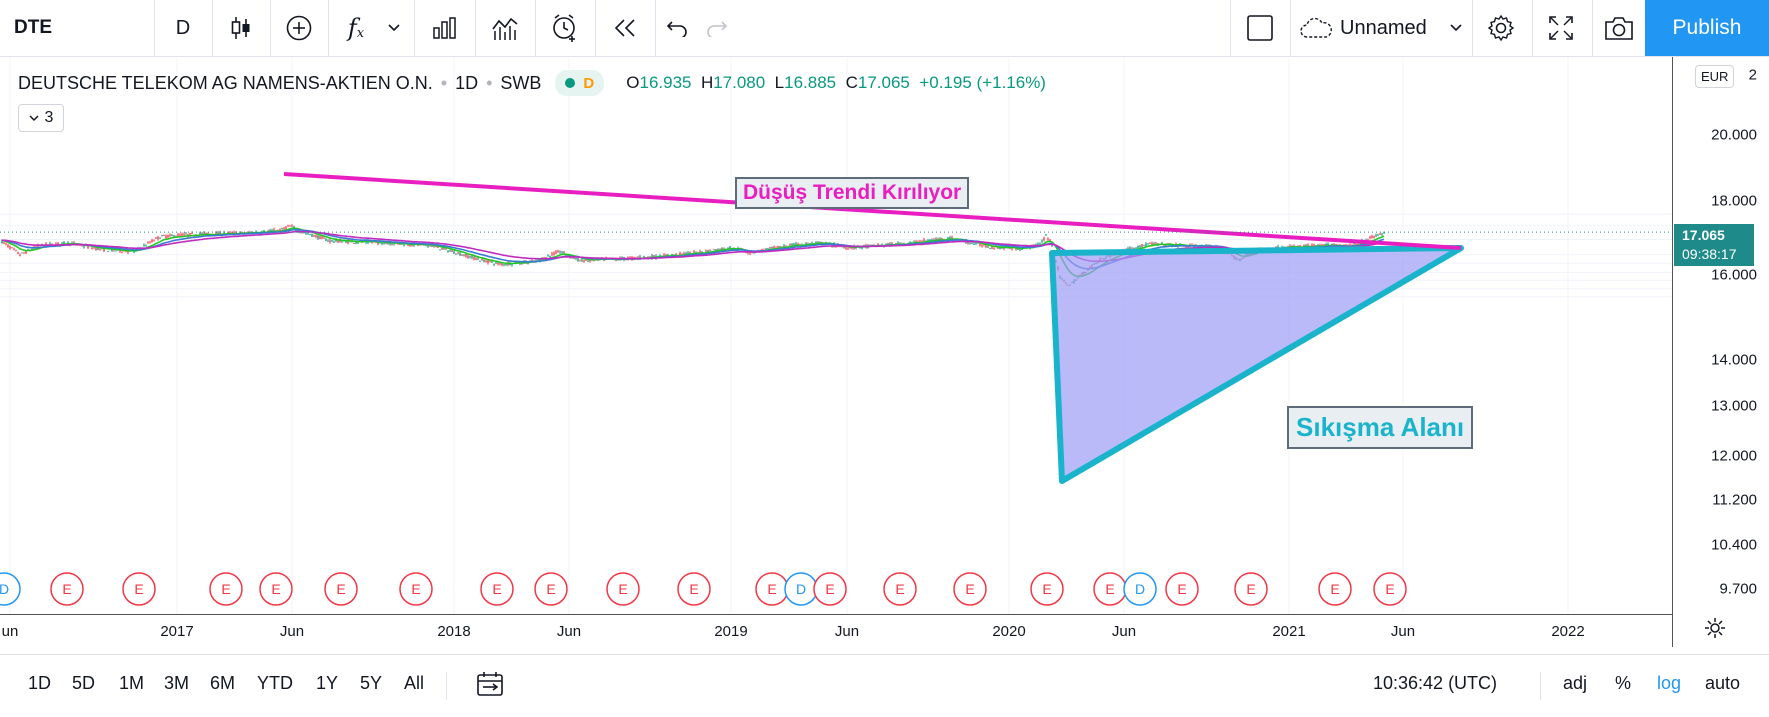 The image size is (1769, 717). What do you see at coordinates (490, 686) in the screenshot?
I see `goto-date-calendar-icon` at bounding box center [490, 686].